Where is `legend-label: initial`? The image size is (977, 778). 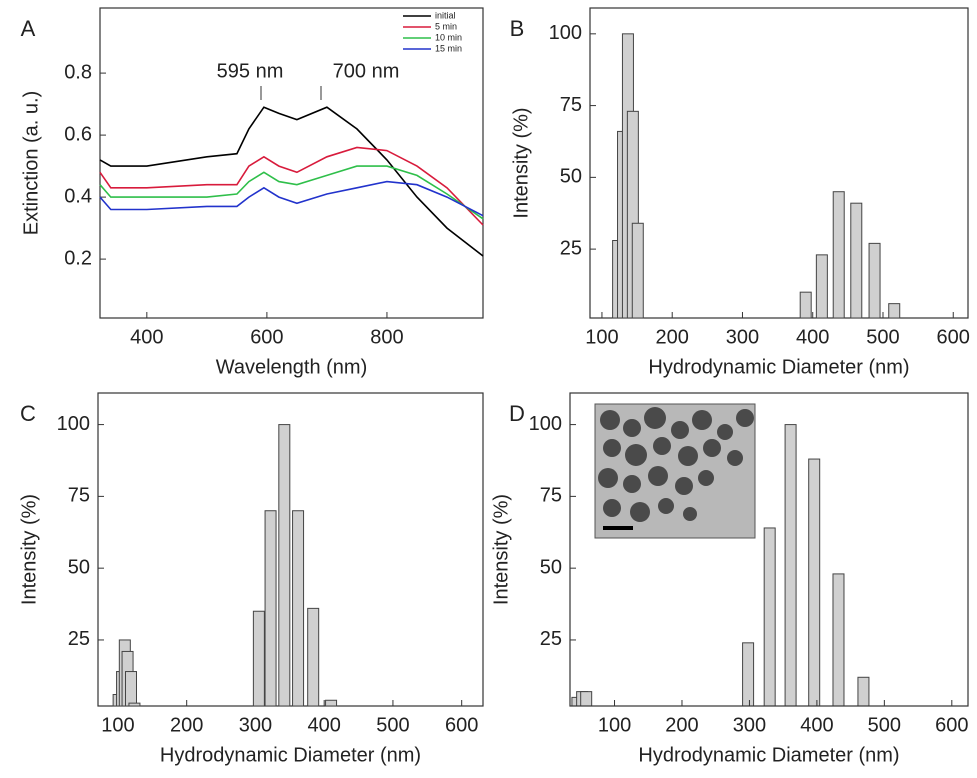
legend-label: initial is located at coordinates (445, 15).